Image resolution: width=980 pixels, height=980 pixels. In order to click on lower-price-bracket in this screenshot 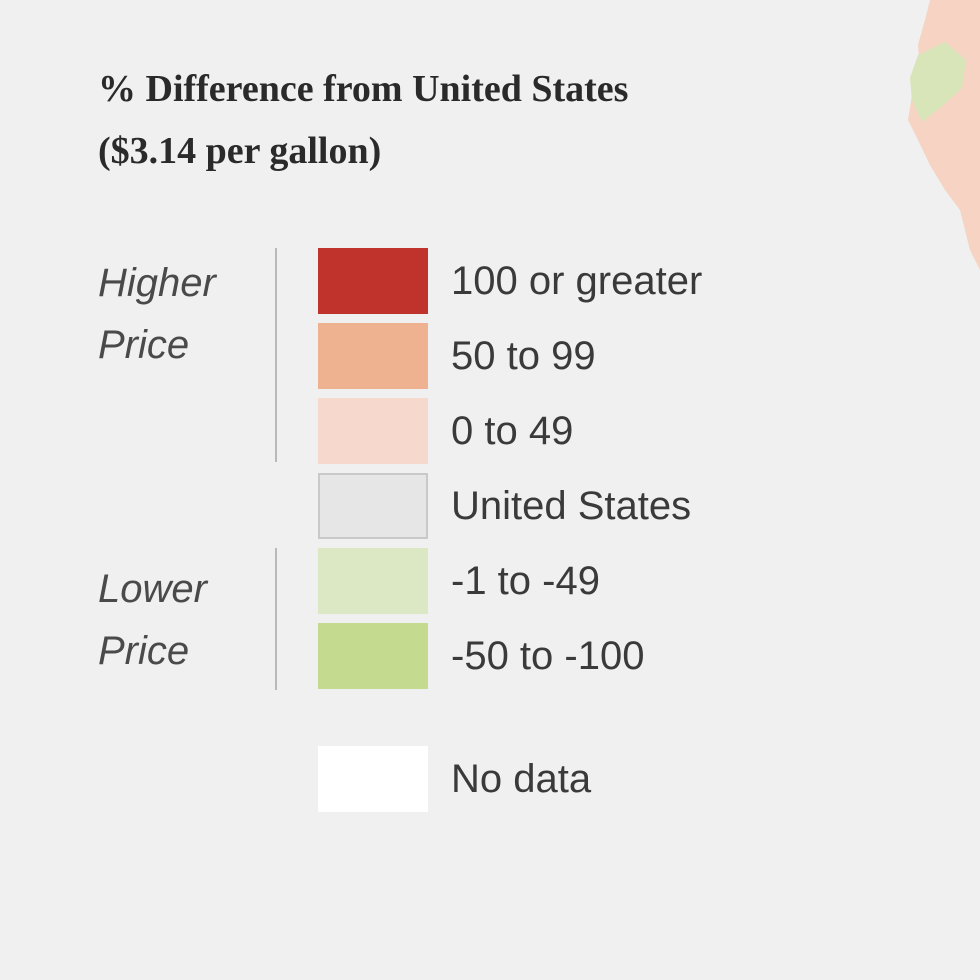, I will do `click(276, 619)`.